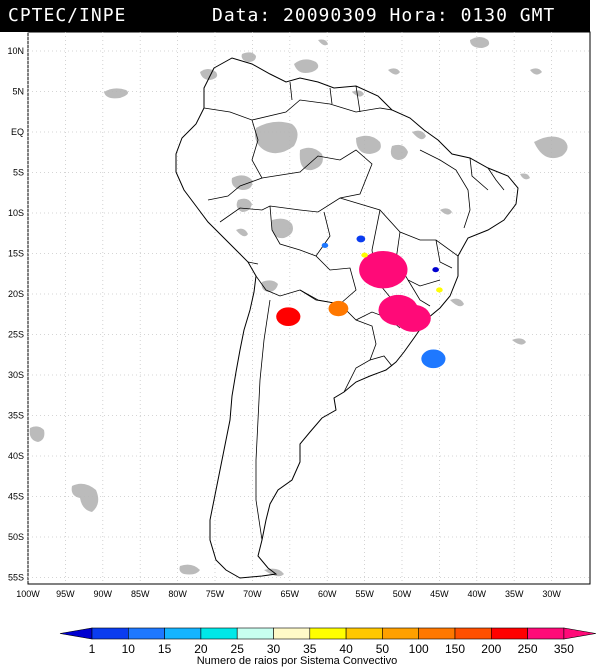  Describe the element at coordinates (18, 173) in the screenshot. I see `latitude-label: 5S` at that location.